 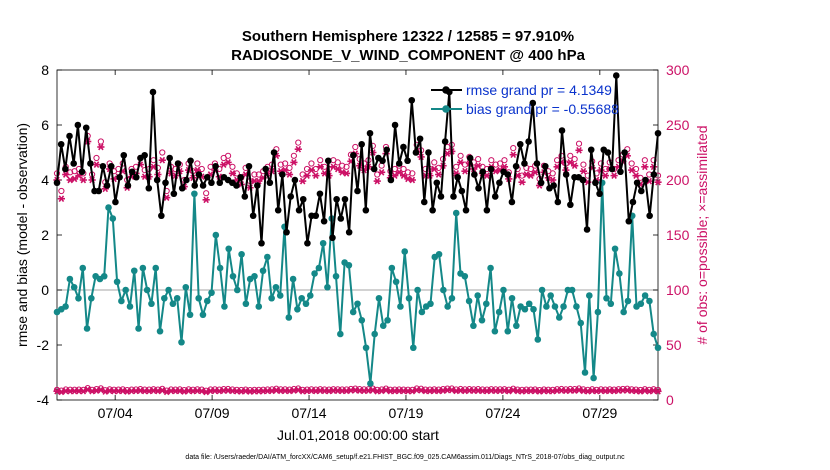 I want to click on y-left-tick-label: 8, so click(x=45, y=70).